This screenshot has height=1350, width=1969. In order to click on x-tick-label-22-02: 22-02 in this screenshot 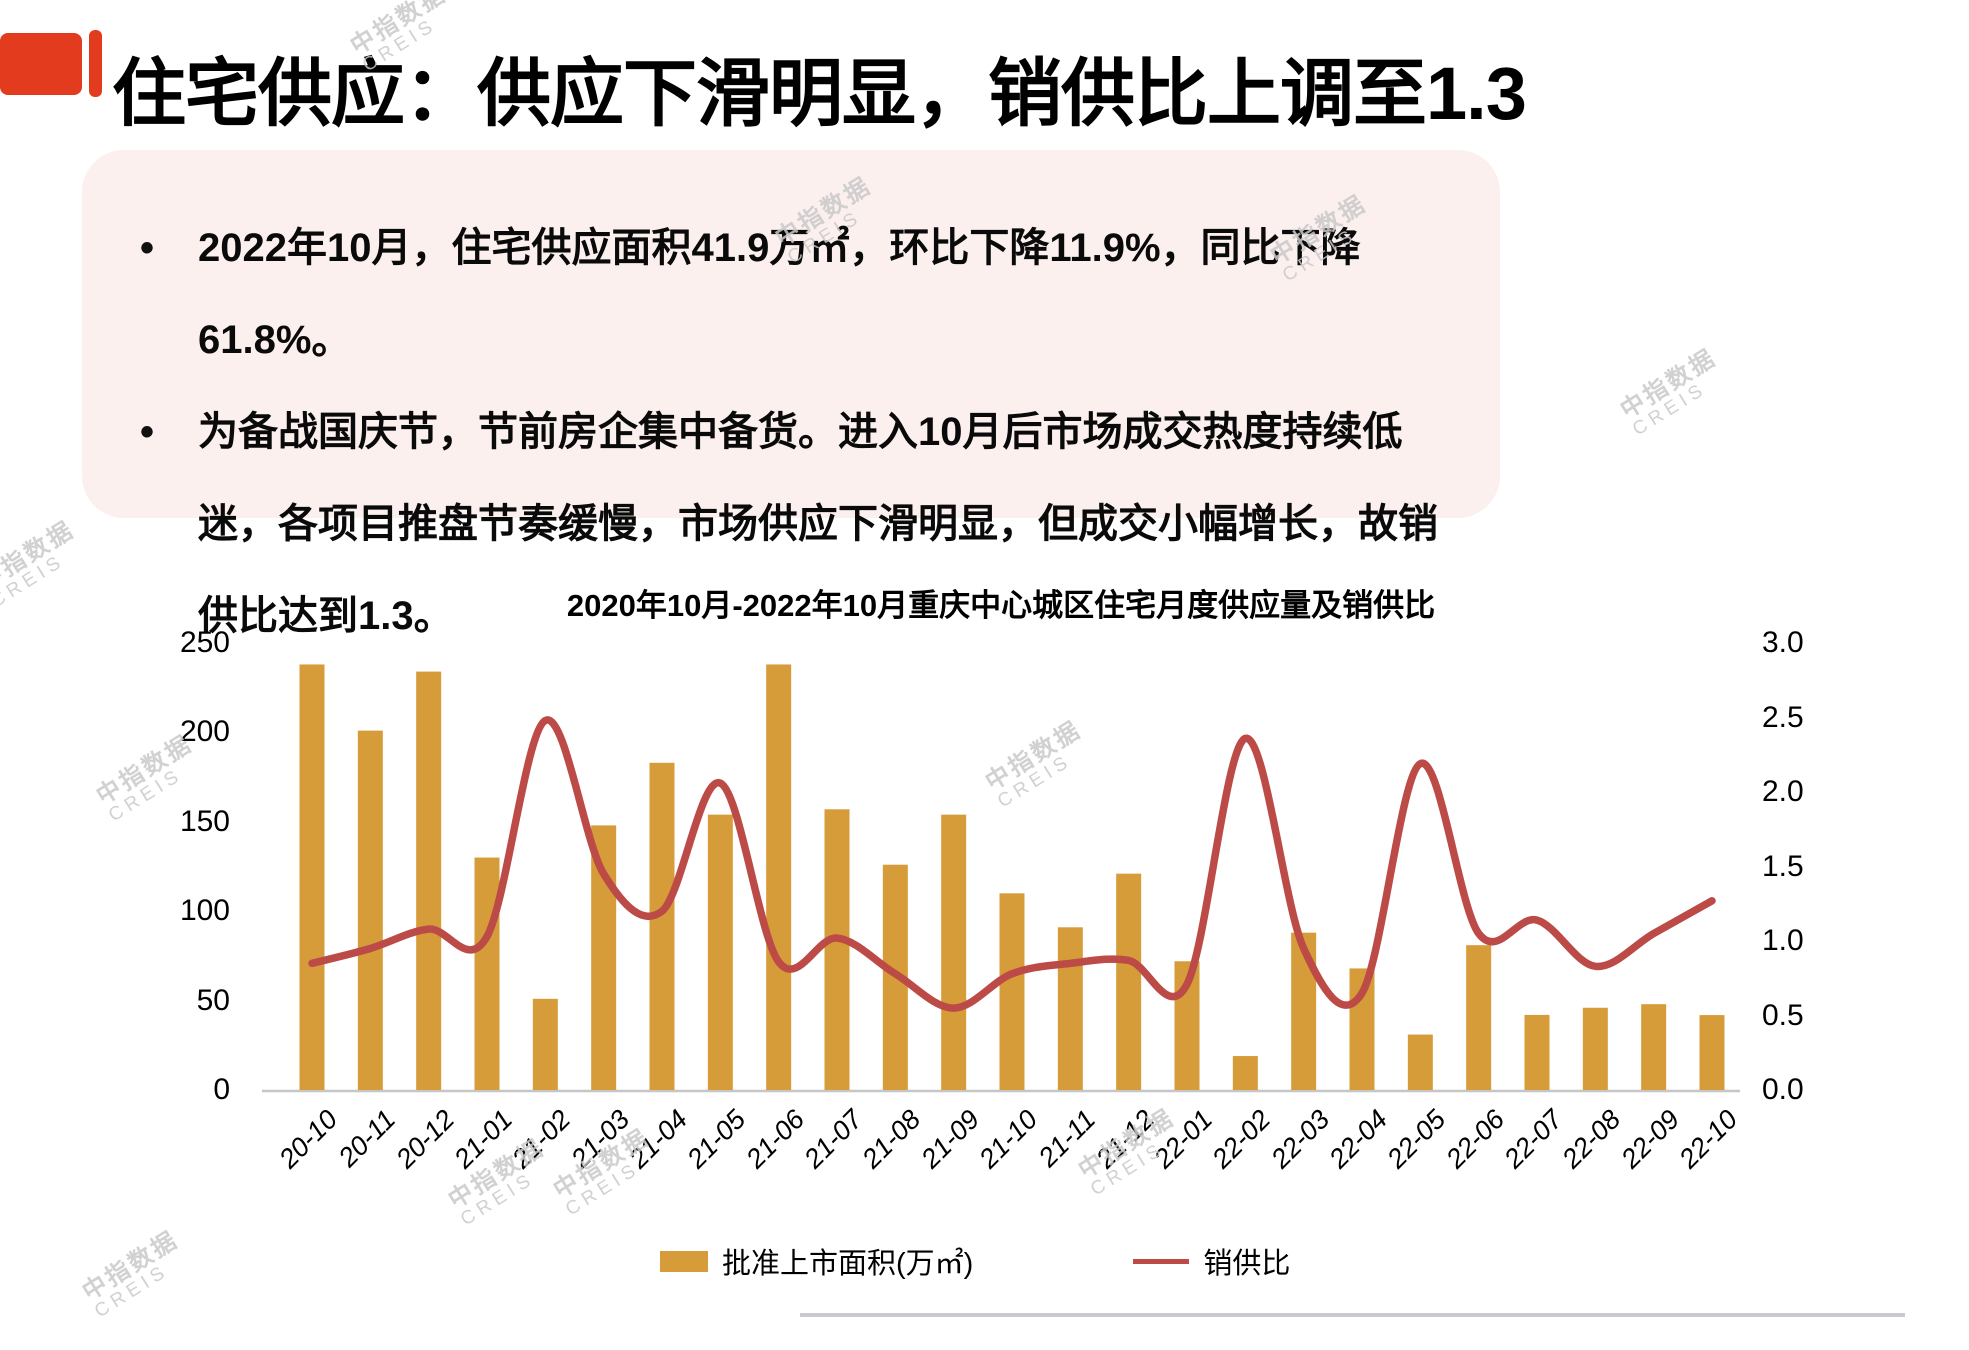, I will do `click(1241, 1139)`.